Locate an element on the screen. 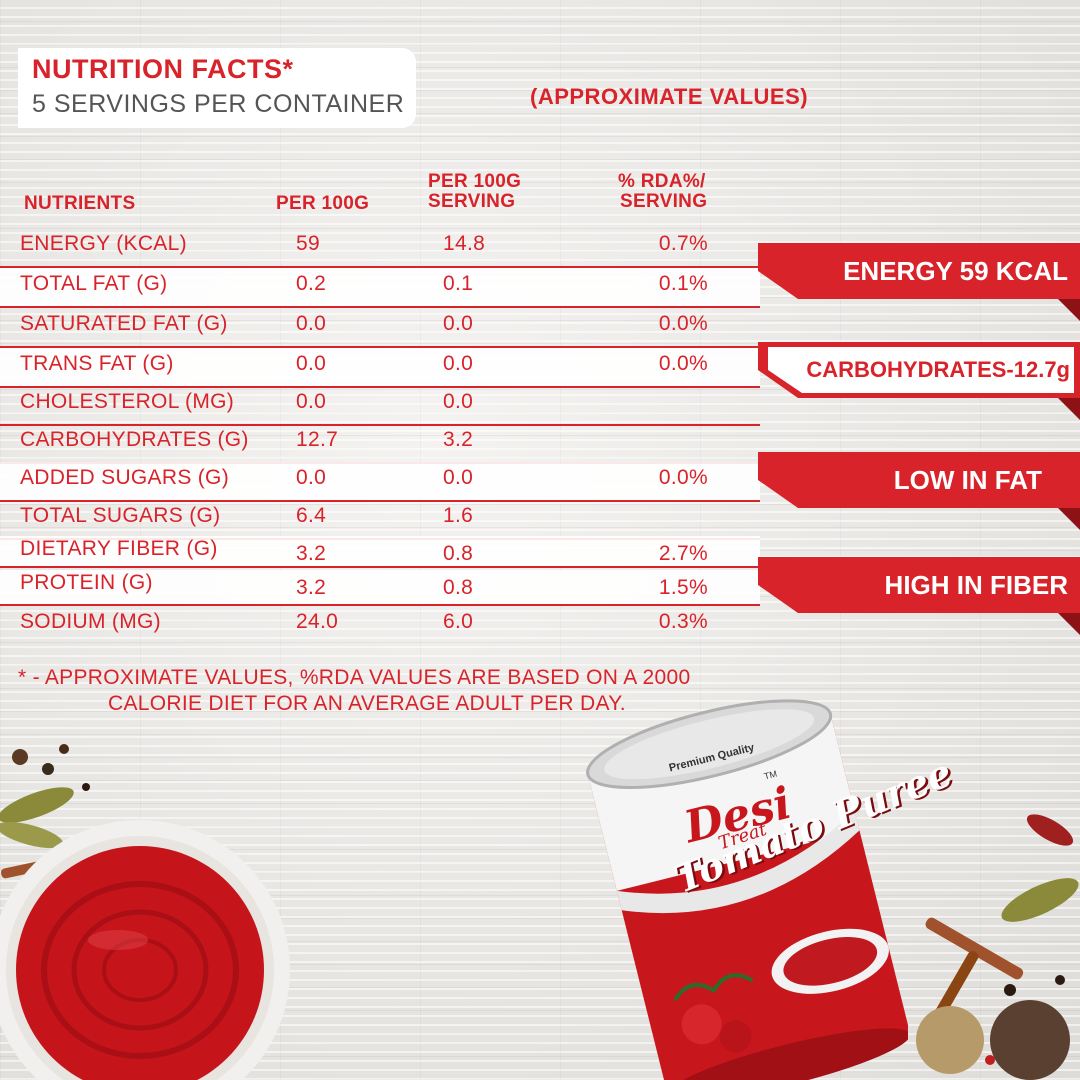 The height and width of the screenshot is (1080, 1080). nutrient-name: ADDED SUGARS (G) is located at coordinates (124, 477).